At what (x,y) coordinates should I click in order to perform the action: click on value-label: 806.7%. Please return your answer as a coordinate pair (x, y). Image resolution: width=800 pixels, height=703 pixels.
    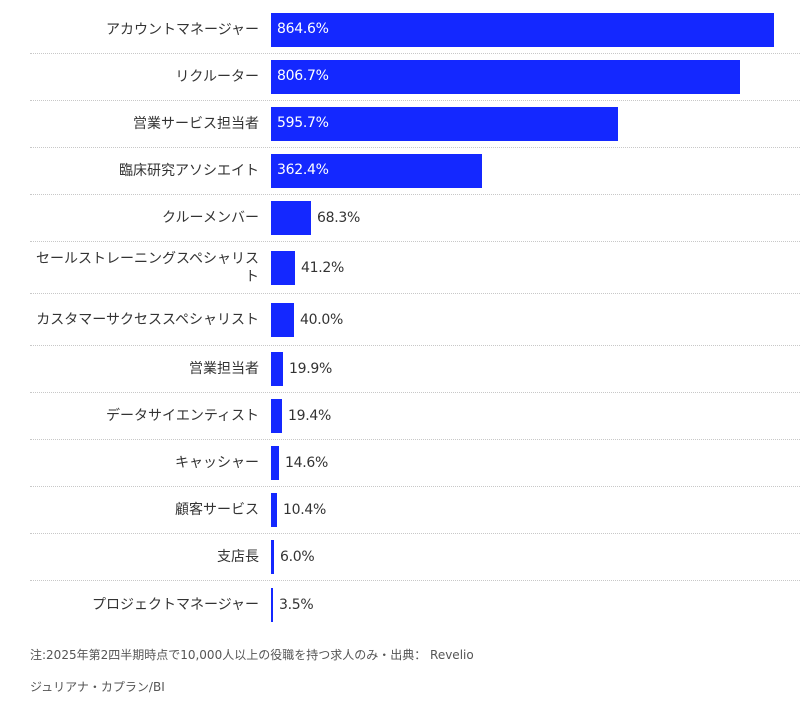
    Looking at the image, I should click on (303, 76).